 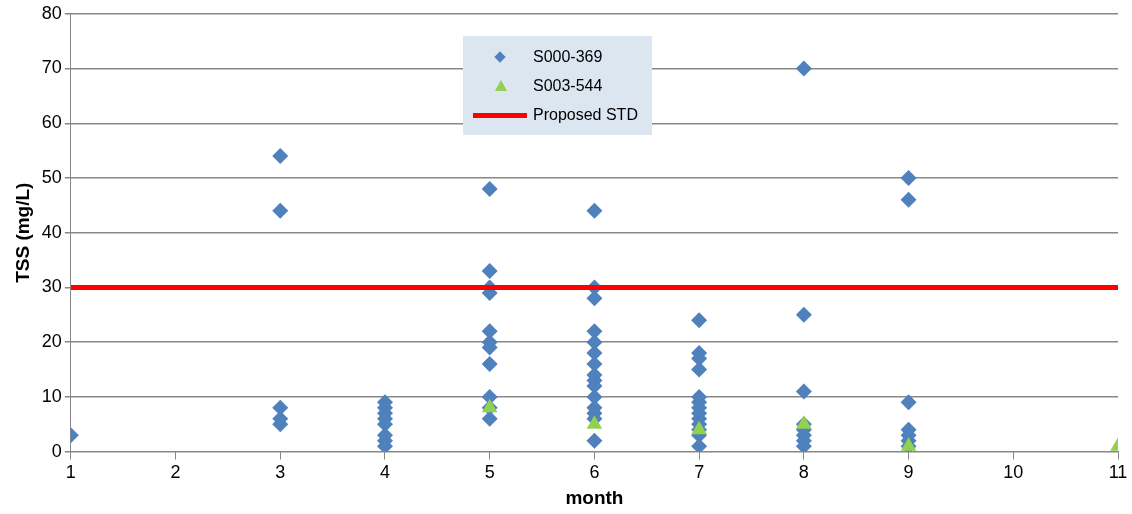 What do you see at coordinates (585, 114) in the screenshot?
I see `legend-label: Proposed STD` at bounding box center [585, 114].